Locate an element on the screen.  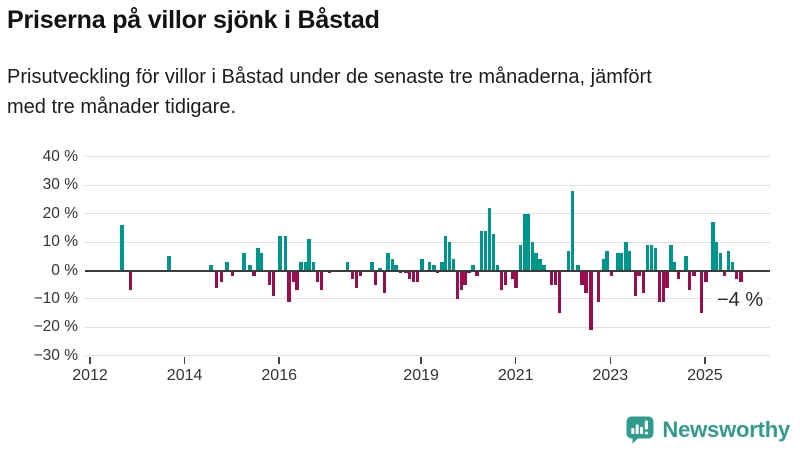
bar-2025.76 is located at coordinates (741, 276).